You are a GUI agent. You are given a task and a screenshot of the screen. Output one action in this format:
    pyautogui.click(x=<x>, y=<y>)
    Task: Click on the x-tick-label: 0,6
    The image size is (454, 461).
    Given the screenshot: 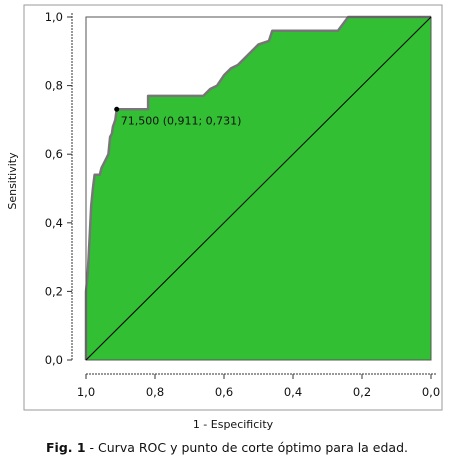 What is the action you would take?
    pyautogui.click(x=224, y=392)
    